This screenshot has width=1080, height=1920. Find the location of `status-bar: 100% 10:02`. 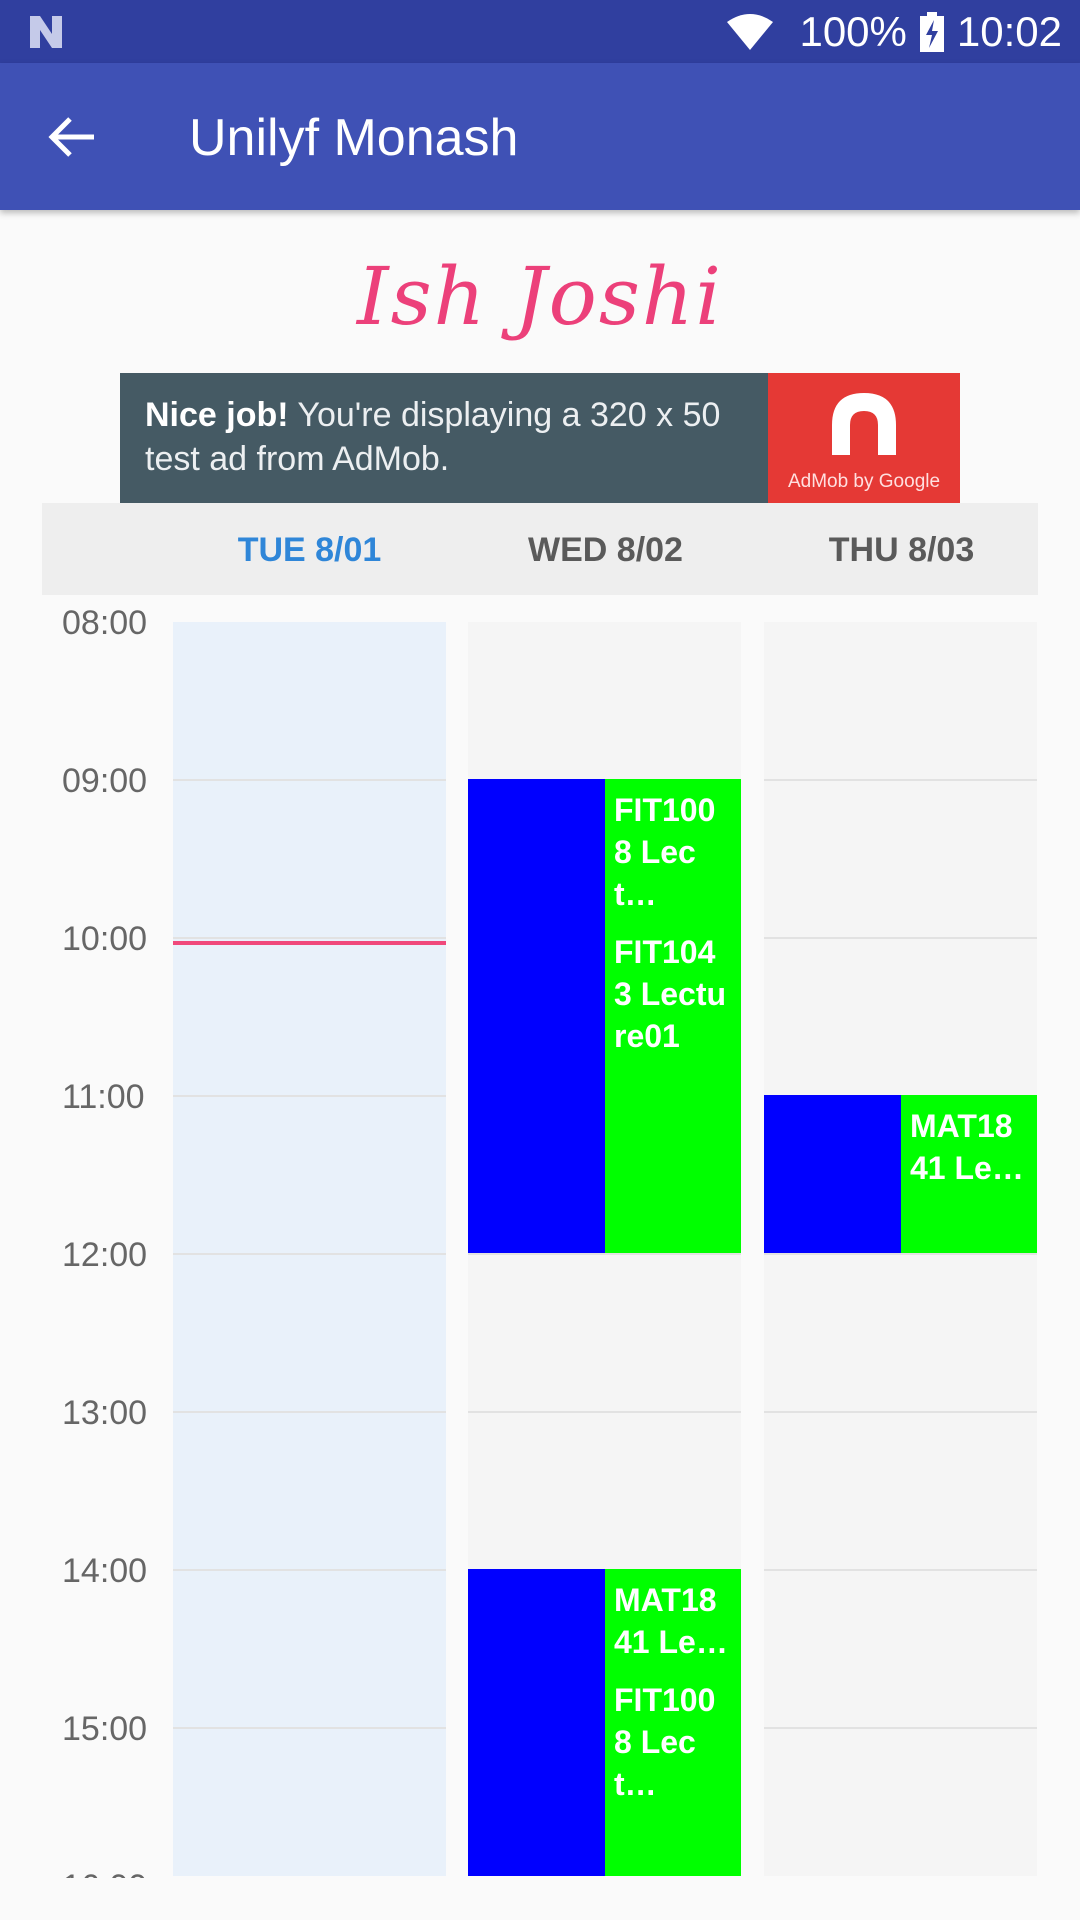

status-bar: 100% 10:02 is located at coordinates (540, 31).